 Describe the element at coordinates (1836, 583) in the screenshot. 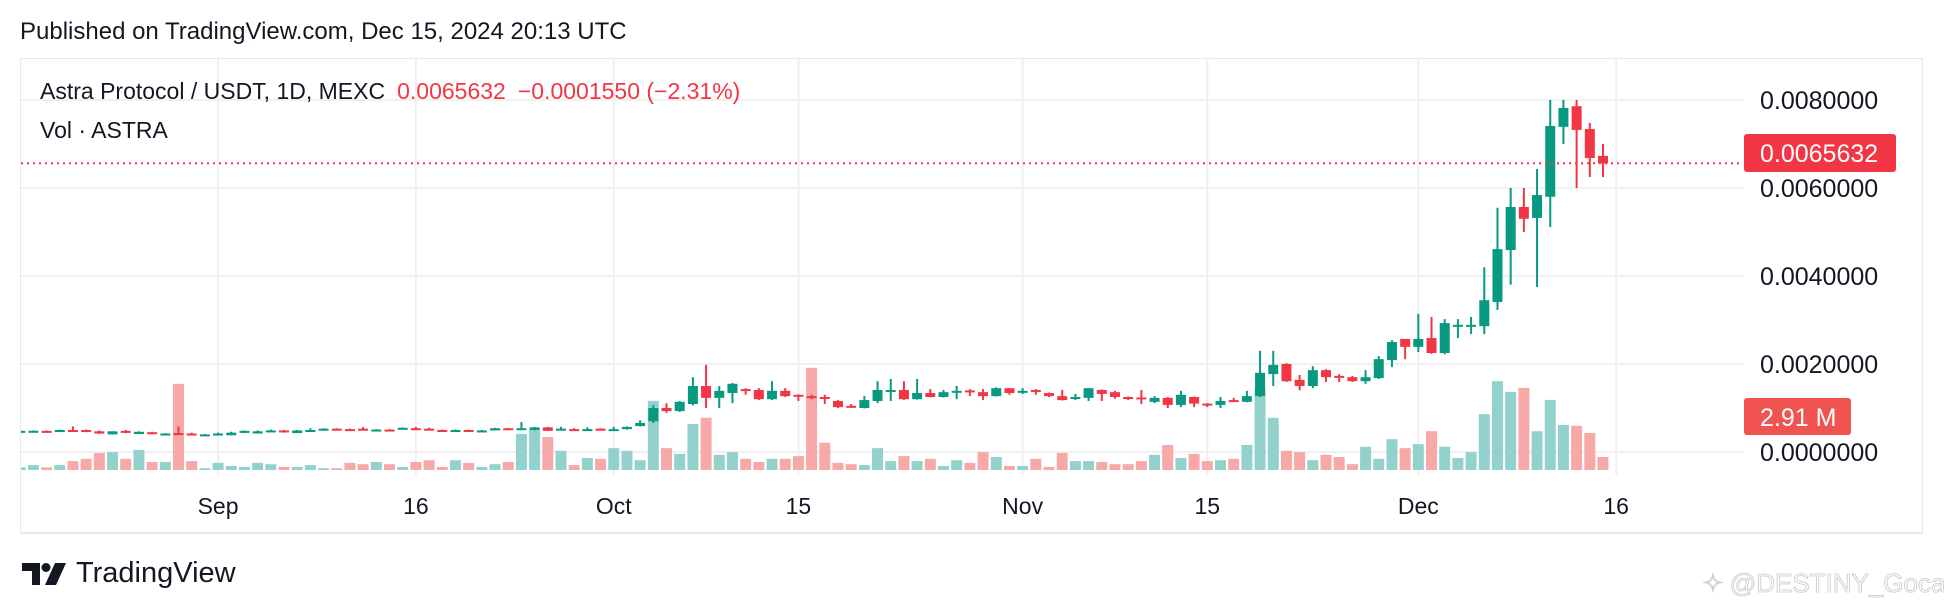

I see `watermark-text: @DESTINY_Gocar` at that location.